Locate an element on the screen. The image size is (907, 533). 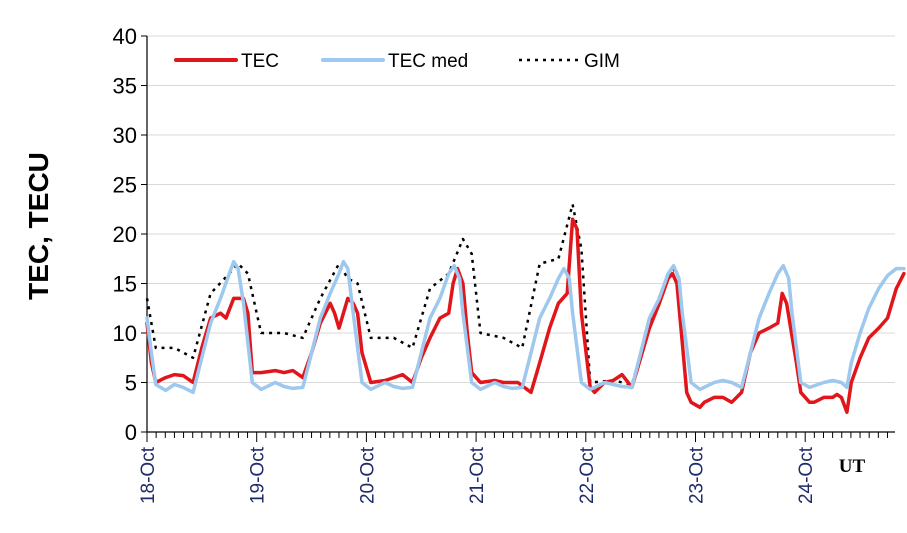
y-tick-label: 25 is located at coordinates (125, 185).